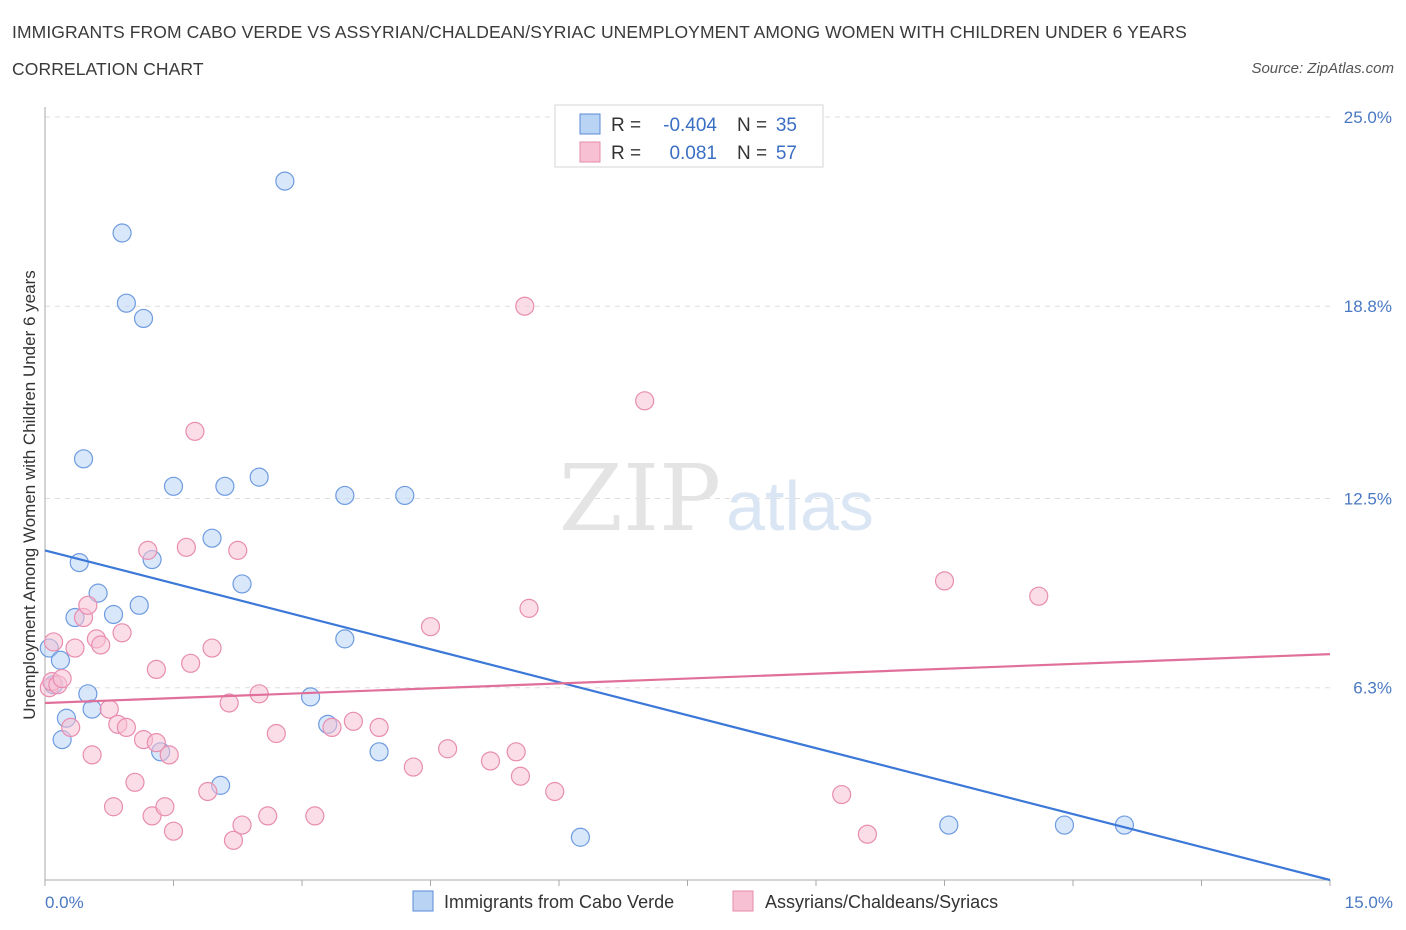 This screenshot has height=930, width=1406. Describe the element at coordinates (687, 679) in the screenshot. I see `trend-line-assyrian` at that location.